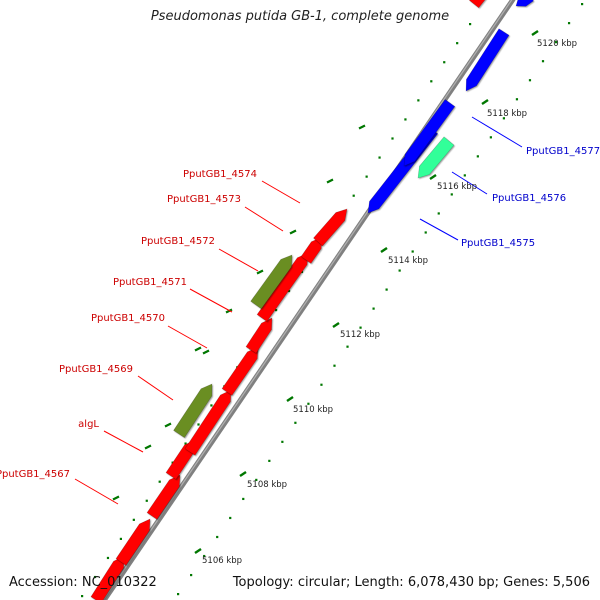  What do you see at coordinates (150, 282) in the screenshot?
I see `forward-gene-label: PputGB1_4571` at bounding box center [150, 282].